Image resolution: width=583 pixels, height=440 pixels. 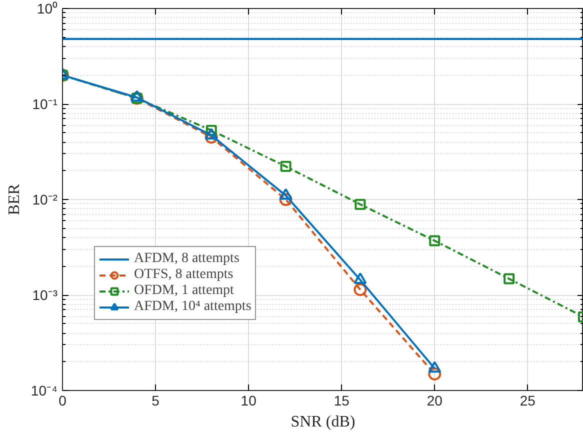 I want to click on legend-label: AFDM, 10⁴ attempts, so click(x=193, y=307).